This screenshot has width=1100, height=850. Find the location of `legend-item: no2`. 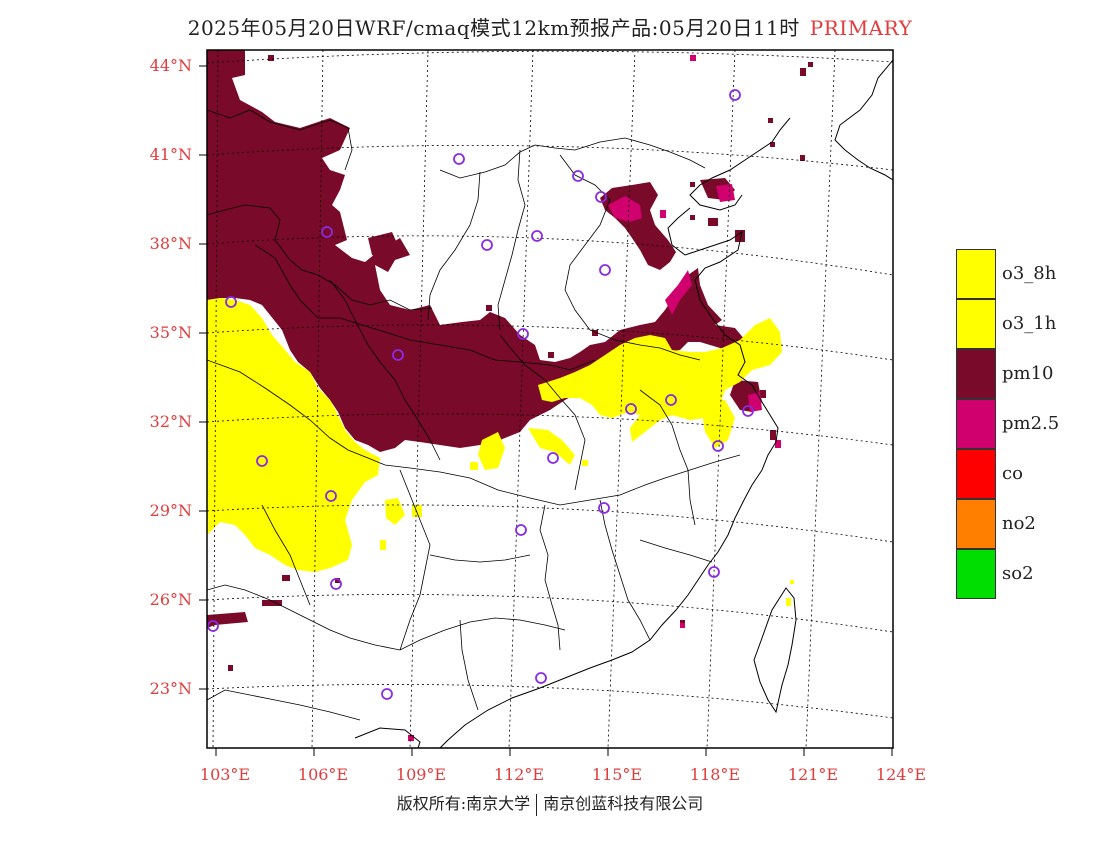

legend-item: no2 is located at coordinates (1016, 524).